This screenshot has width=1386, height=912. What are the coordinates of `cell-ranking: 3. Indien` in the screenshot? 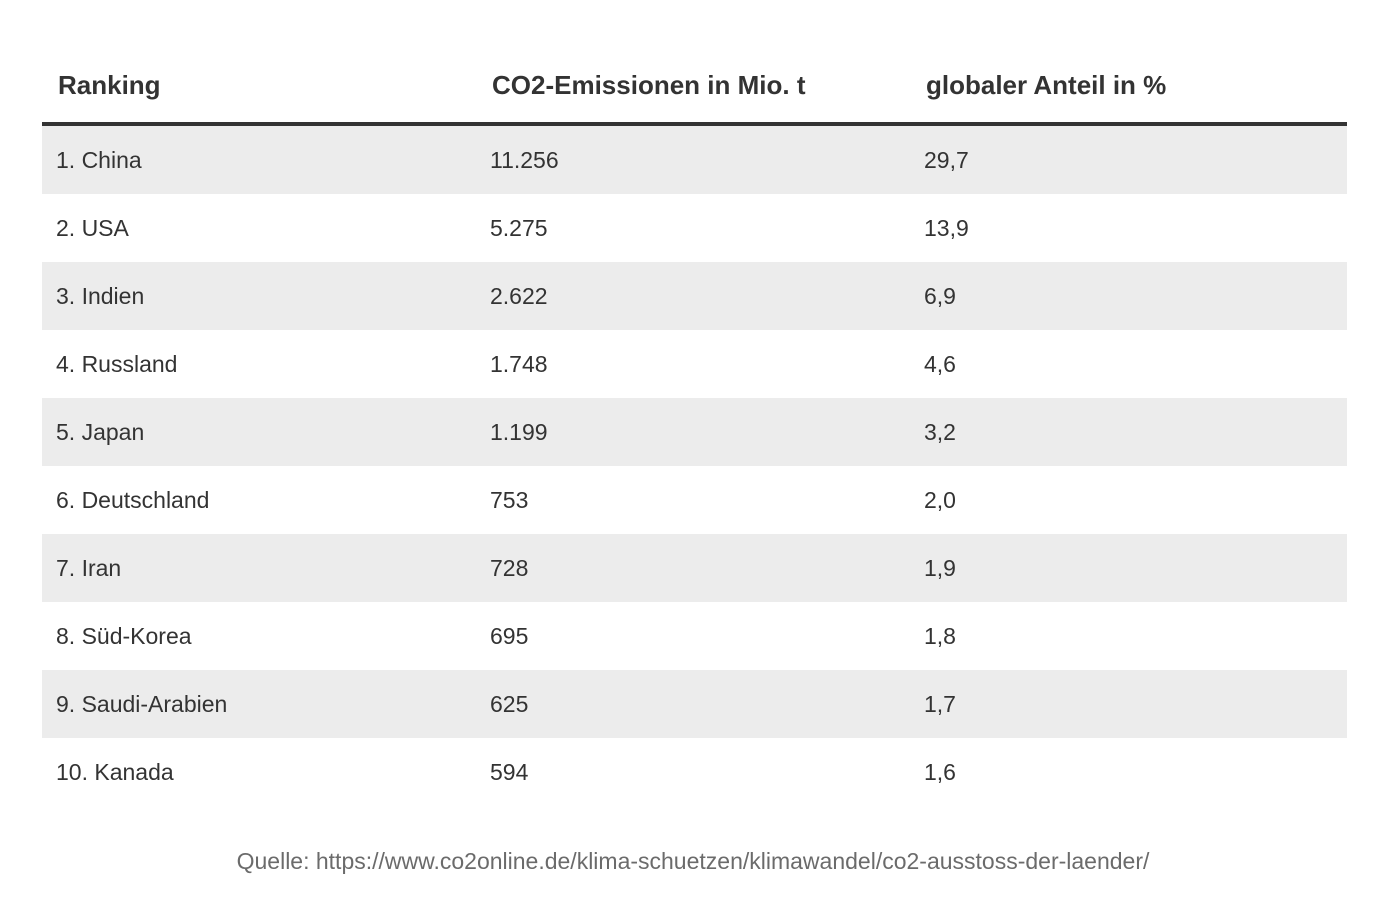 It's located at (100, 295).